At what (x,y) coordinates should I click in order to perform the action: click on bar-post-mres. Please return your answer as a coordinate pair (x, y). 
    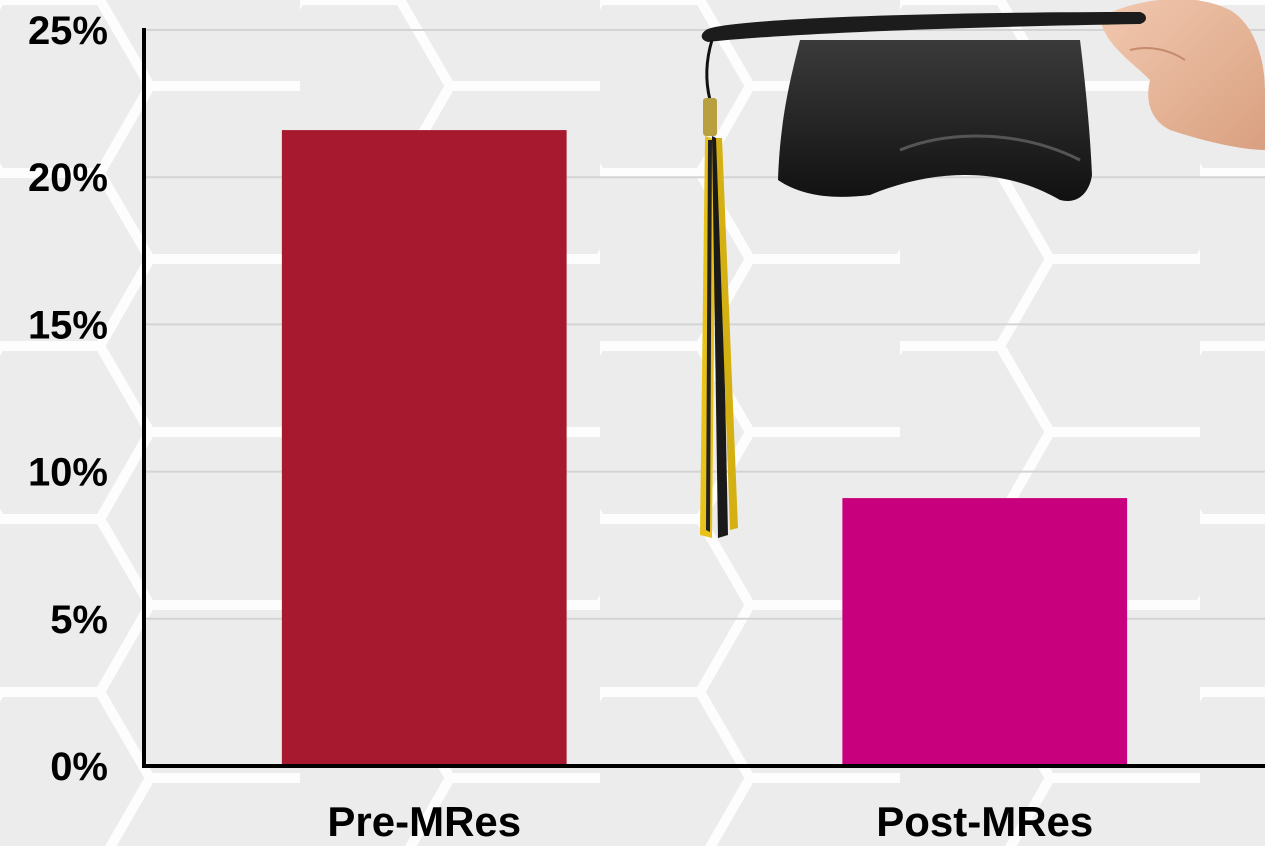
    Looking at the image, I should click on (985, 632).